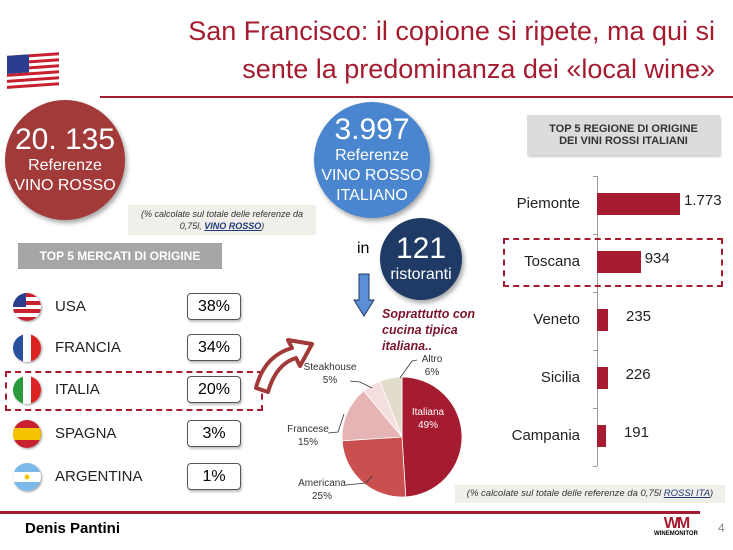  I want to click on pie-display-americana: 25%, so click(322, 496).